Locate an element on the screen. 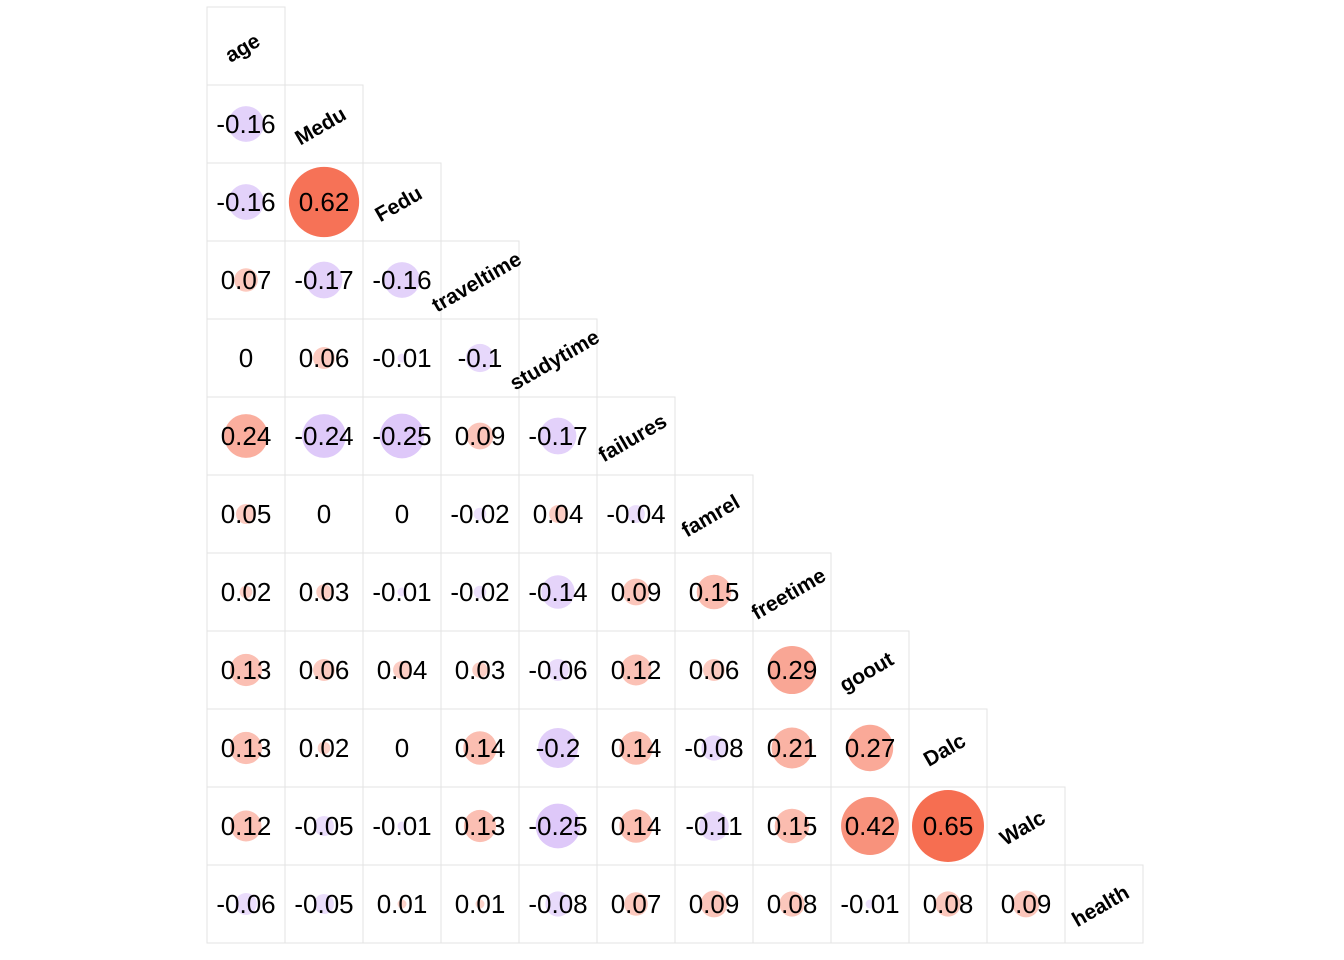 The image size is (1344, 960). corr-cell-health-famrel: 0.09 is located at coordinates (714, 904).